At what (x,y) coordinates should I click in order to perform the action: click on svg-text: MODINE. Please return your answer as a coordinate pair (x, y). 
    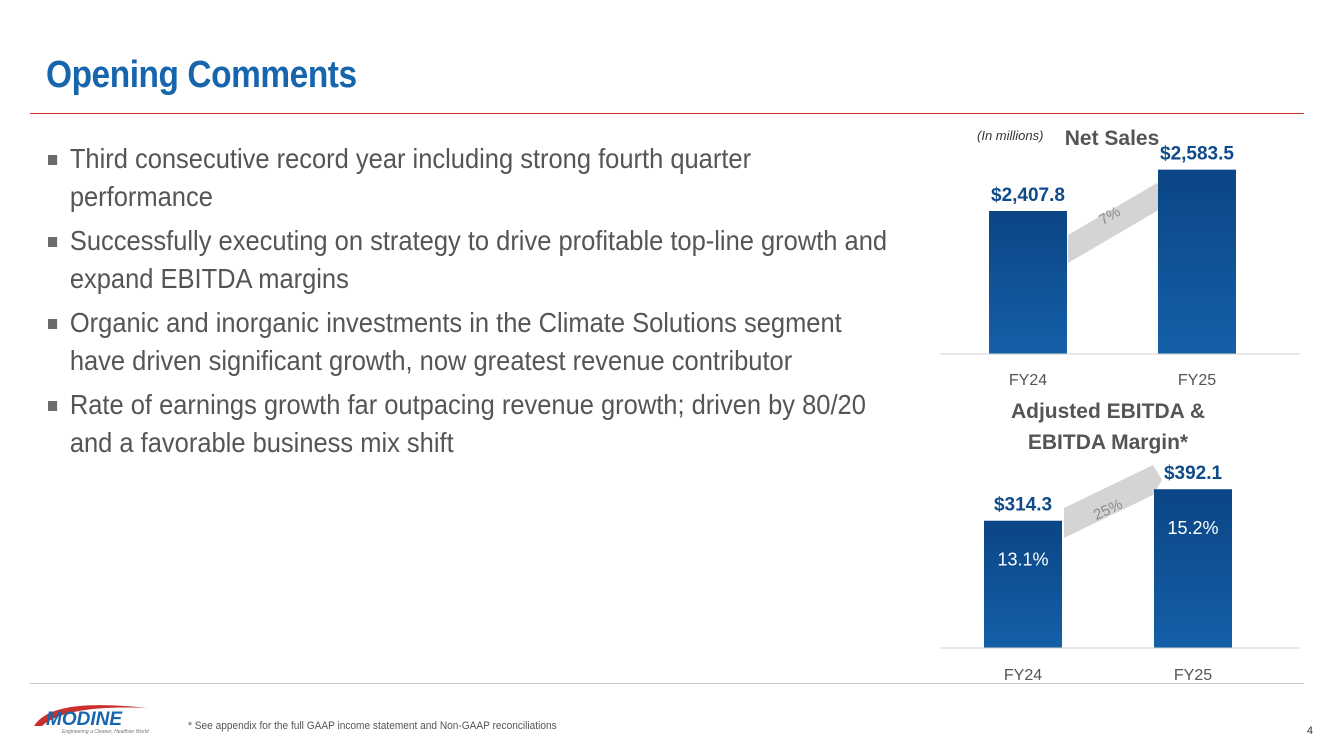
    Looking at the image, I should click on (84, 719).